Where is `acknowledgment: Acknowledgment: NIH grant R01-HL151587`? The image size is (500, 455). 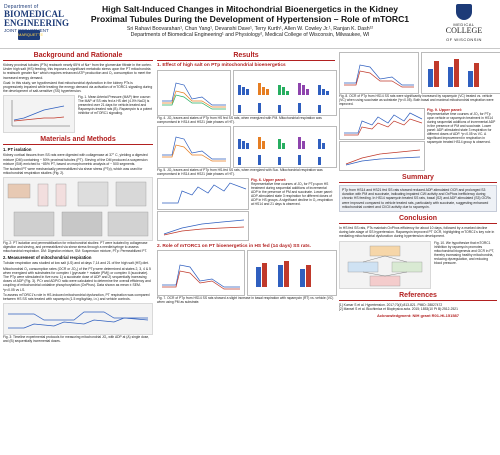 acknowledgment: Acknowledgment: NIH grant R01-HL151587 is located at coordinates (418, 315).